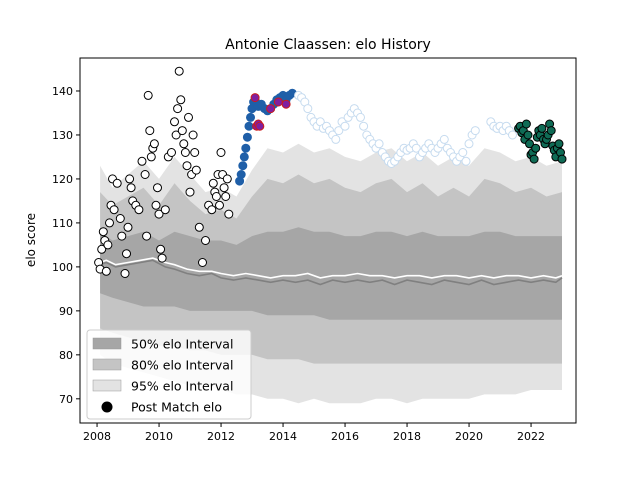  What do you see at coordinates (107, 407) in the screenshot?
I see `legend-marker` at bounding box center [107, 407].